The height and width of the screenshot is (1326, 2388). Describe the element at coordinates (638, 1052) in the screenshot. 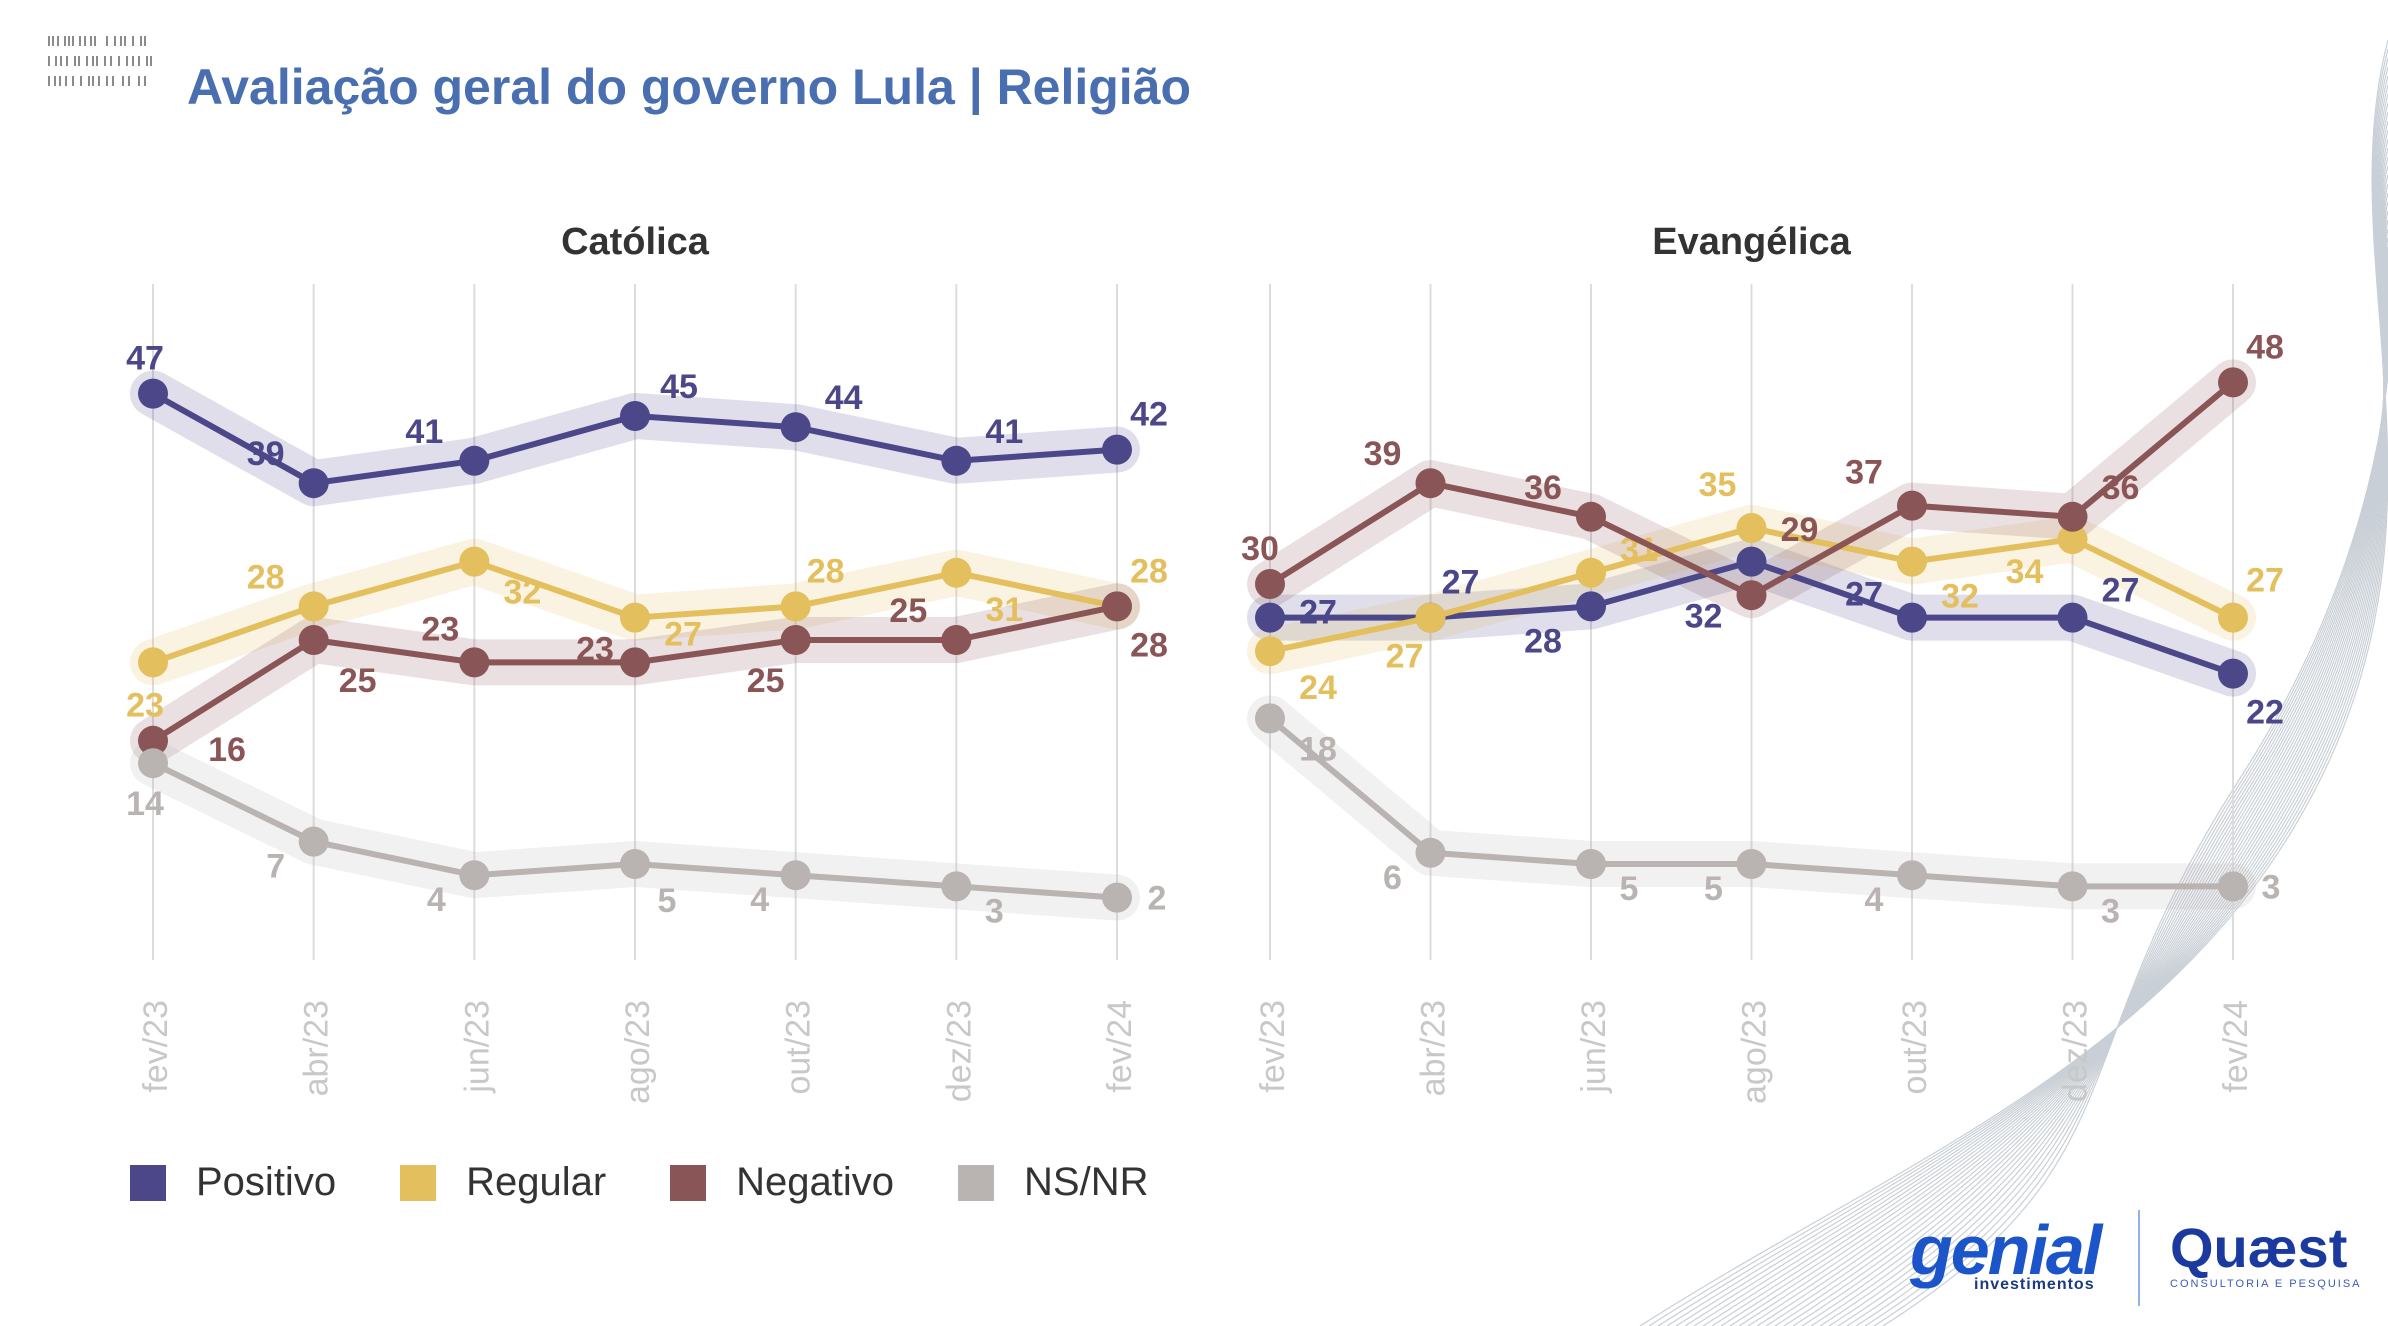

I see `x-tick-label: ago/23` at that location.